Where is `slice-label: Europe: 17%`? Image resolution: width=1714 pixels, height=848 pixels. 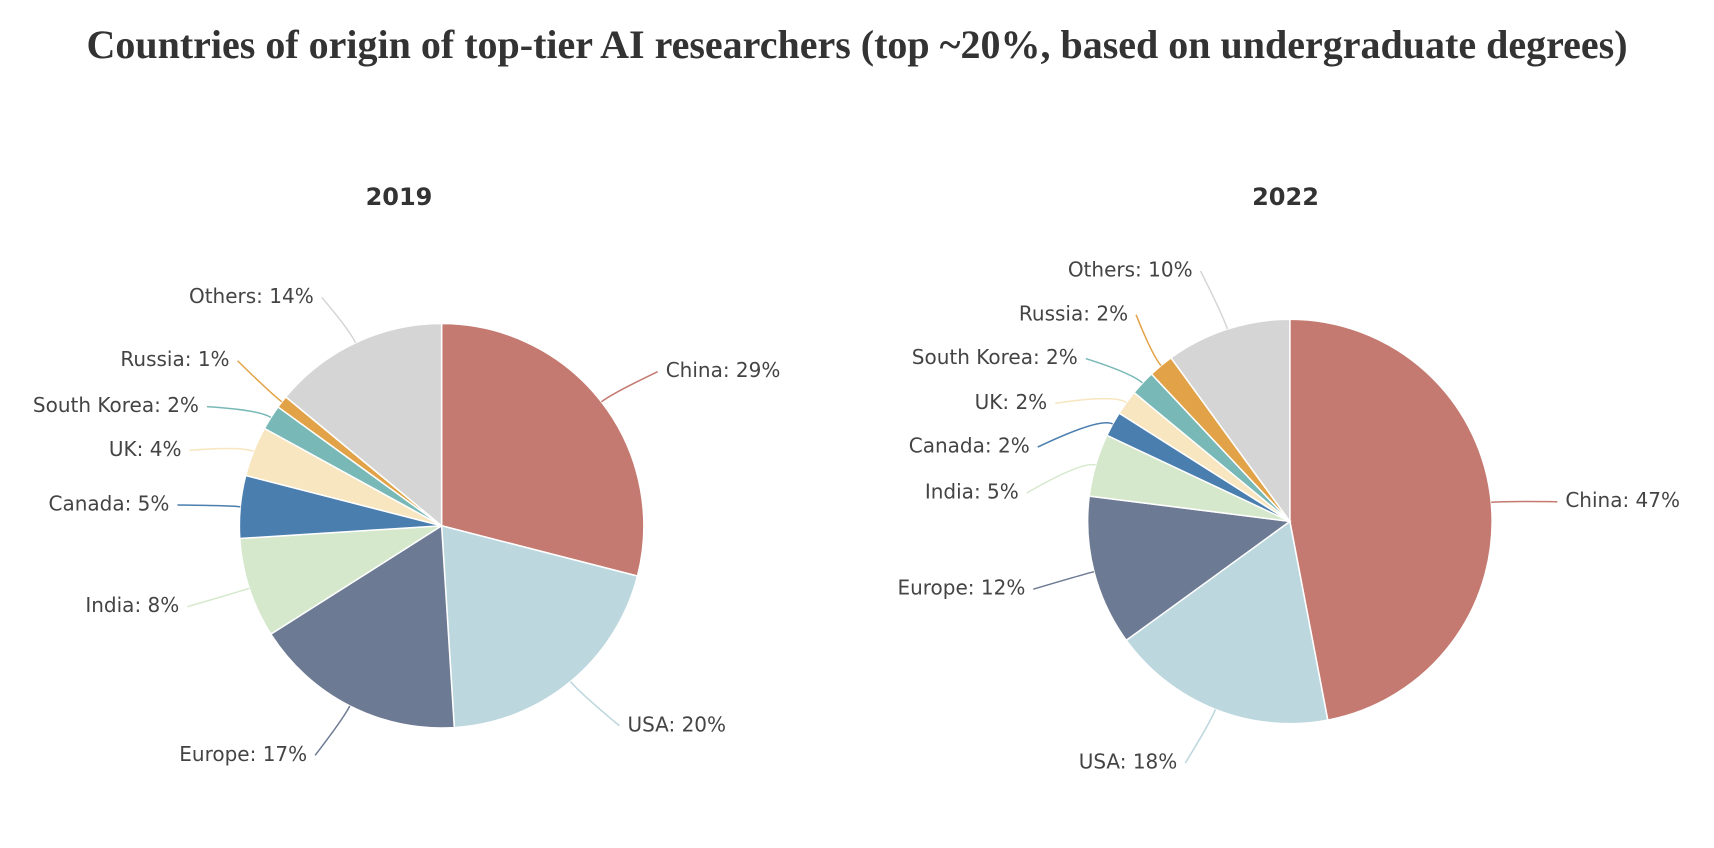
slice-label: Europe: 17% is located at coordinates (243, 754).